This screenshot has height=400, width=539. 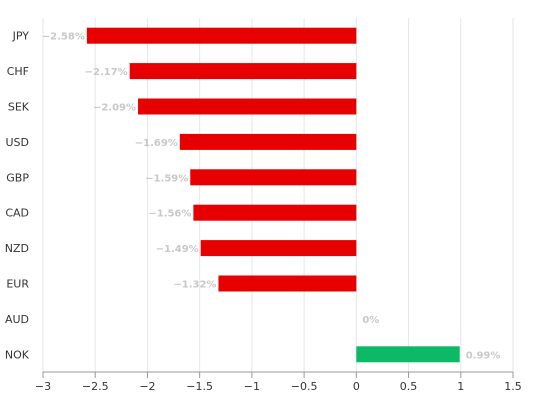 I want to click on bar-gbp, so click(x=273, y=177).